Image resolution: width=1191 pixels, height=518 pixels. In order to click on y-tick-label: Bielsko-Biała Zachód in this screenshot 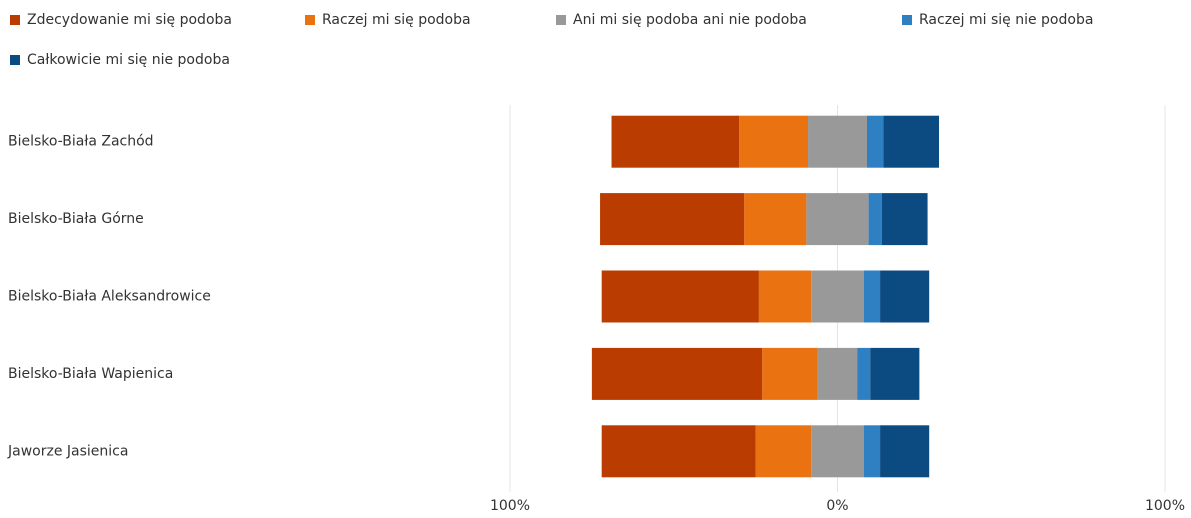, I will do `click(81, 142)`.